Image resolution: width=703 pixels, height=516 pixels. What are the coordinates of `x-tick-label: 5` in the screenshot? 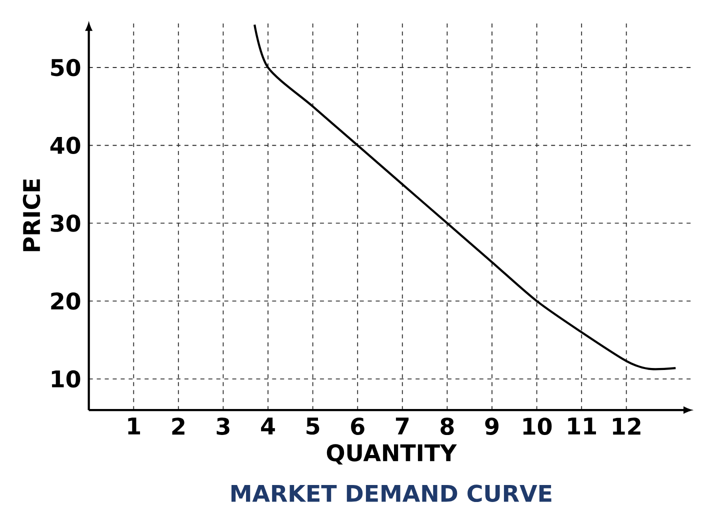 It's located at (313, 426).